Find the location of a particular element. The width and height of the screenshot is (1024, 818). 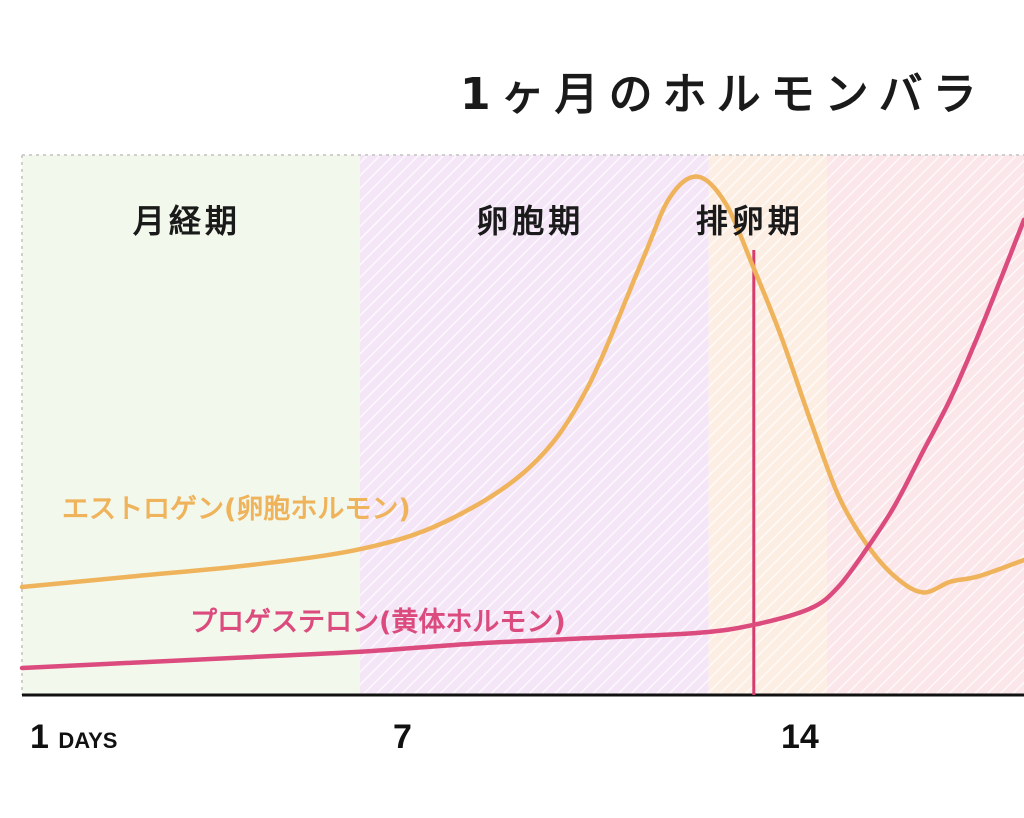

phase-label-2: 卵胞期 is located at coordinates (530, 221).